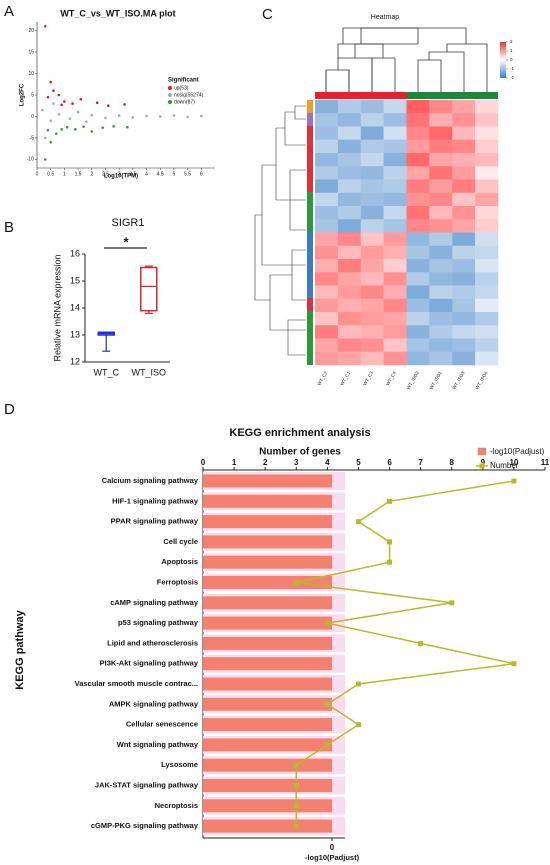  What do you see at coordinates (75, 334) in the screenshot?
I see `y-tick-label: 13` at bounding box center [75, 334].